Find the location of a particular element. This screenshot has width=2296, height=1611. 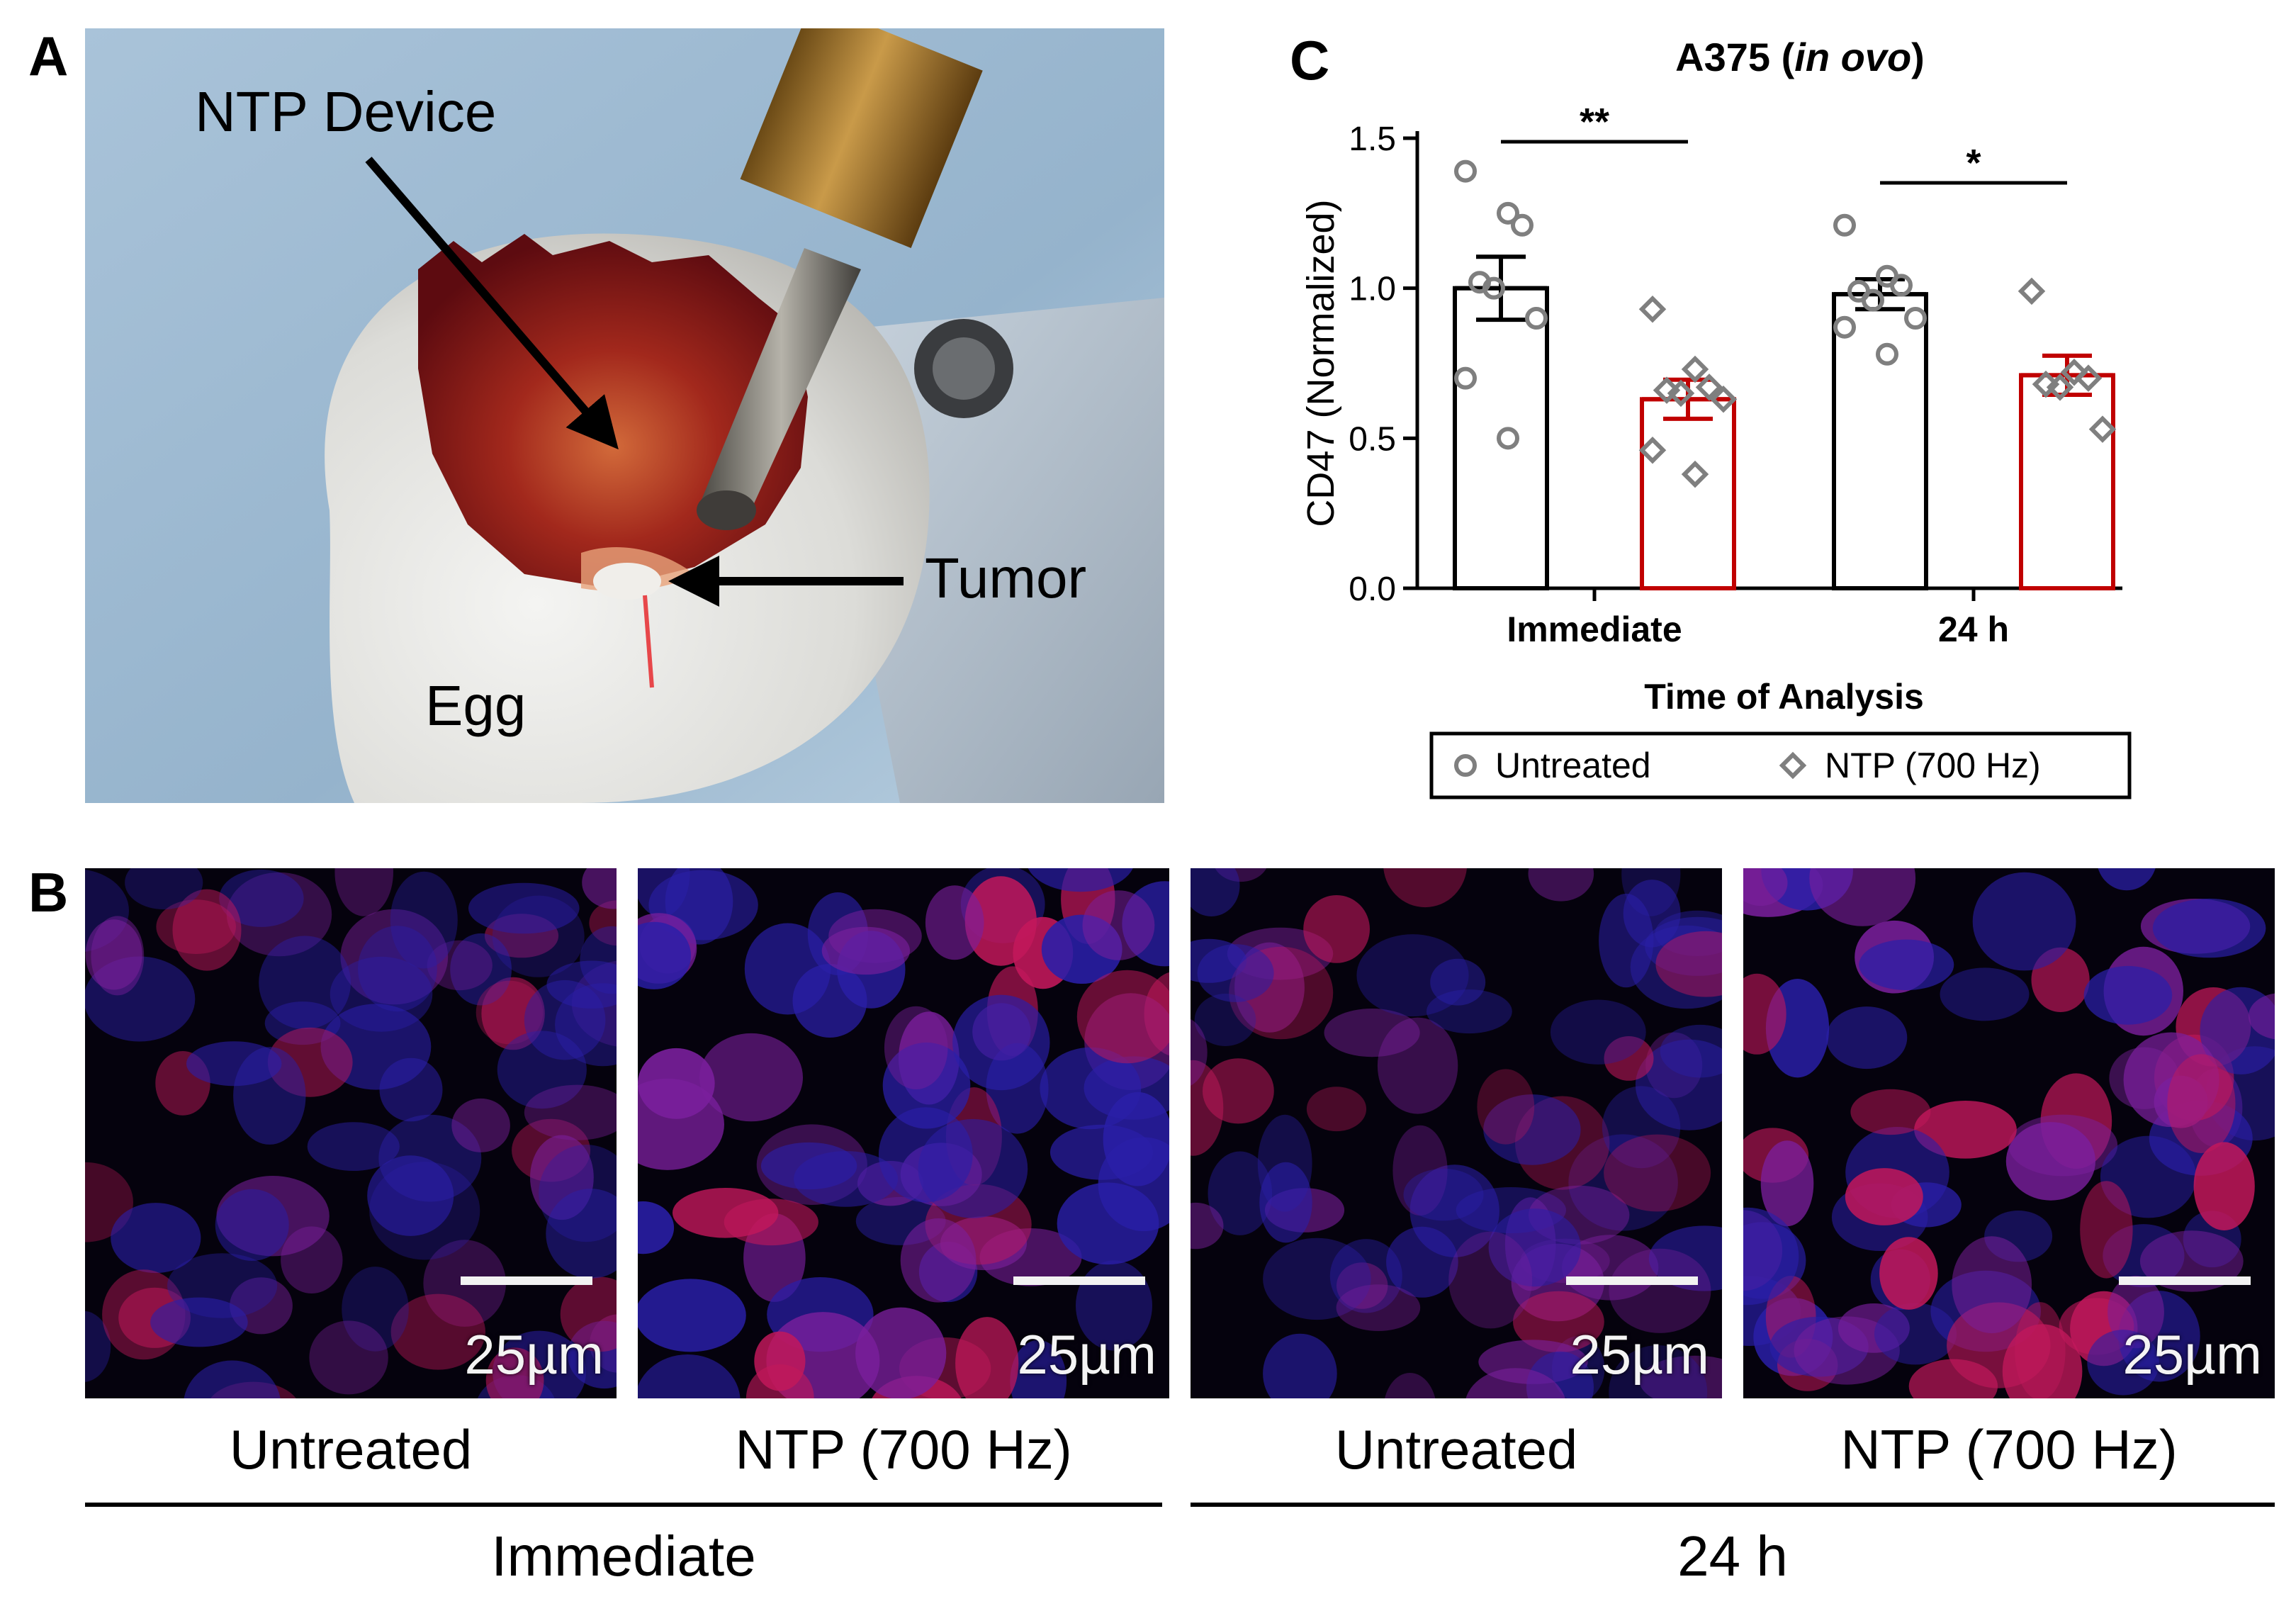

significance-label: * is located at coordinates (1973, 163).